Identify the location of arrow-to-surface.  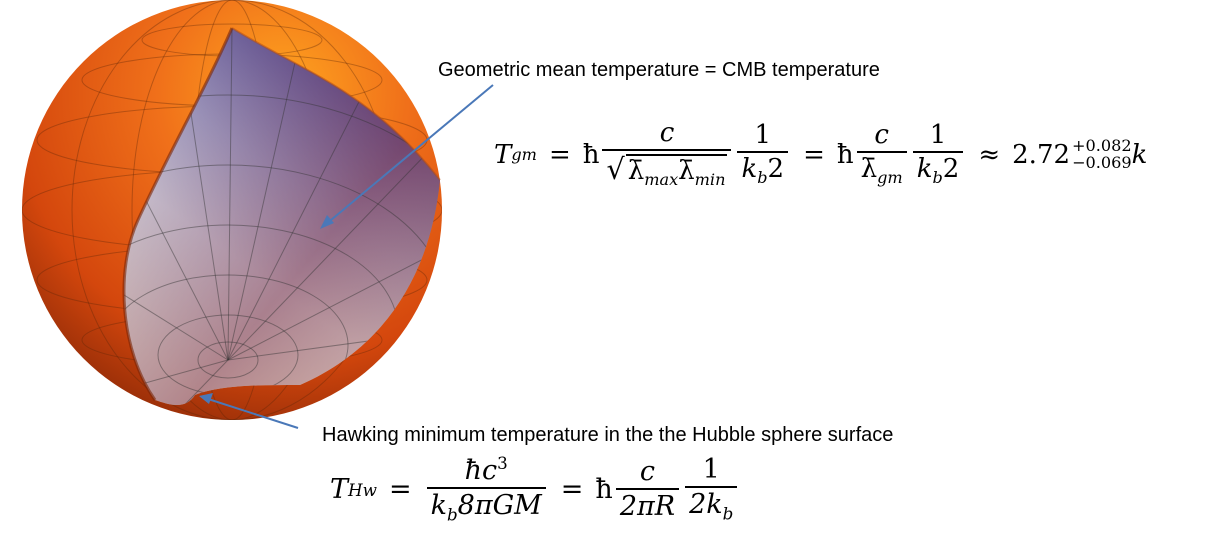
(249, 411).